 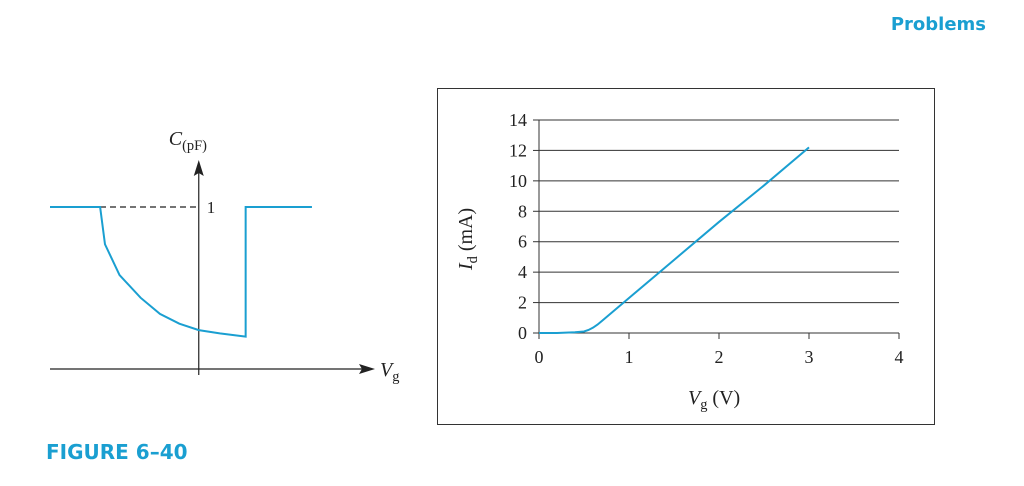 I want to click on axis-label: Id (mA), so click(x=468, y=239).